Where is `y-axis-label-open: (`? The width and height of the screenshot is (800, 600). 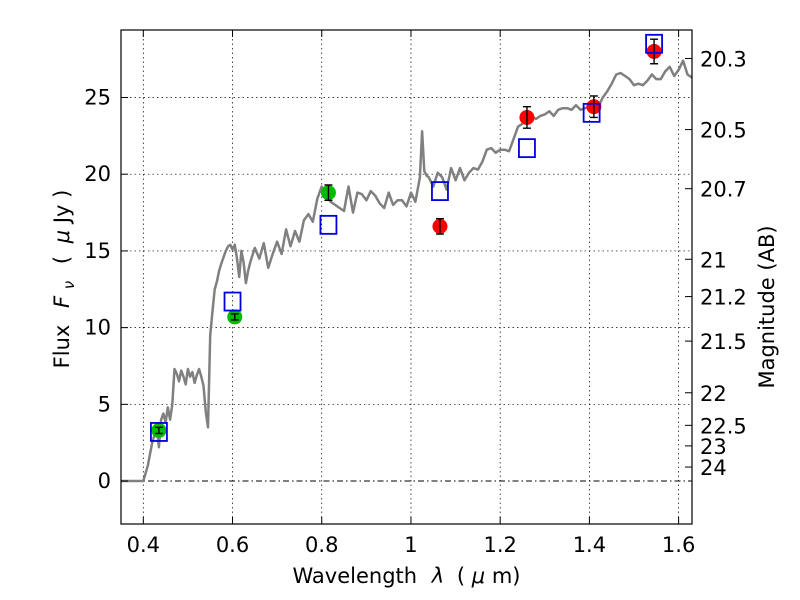
y-axis-label-open: ( is located at coordinates (62, 260).